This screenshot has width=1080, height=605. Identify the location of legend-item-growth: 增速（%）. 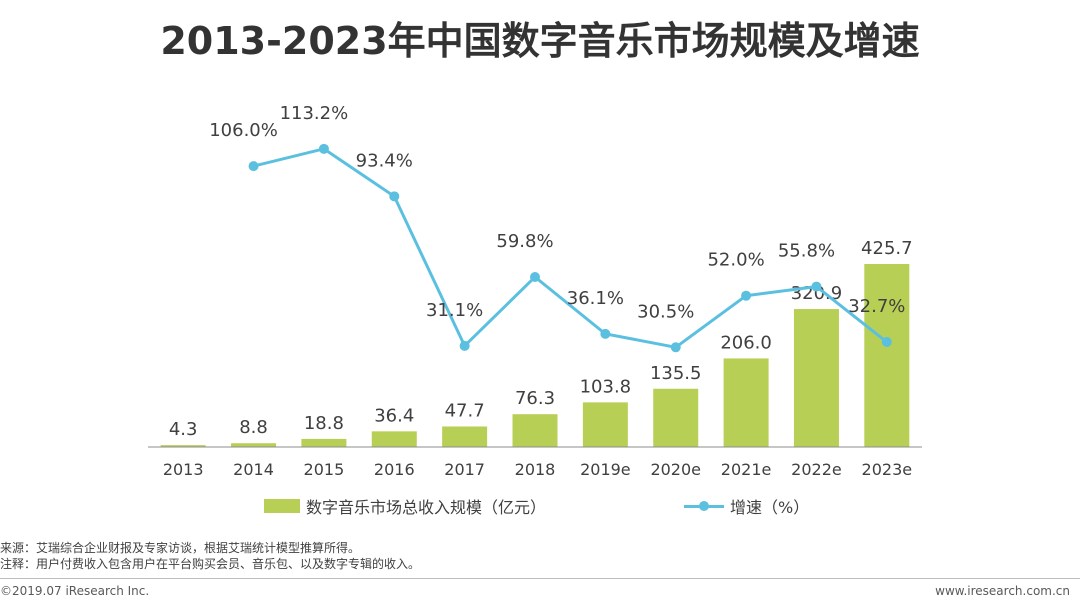
(746, 506).